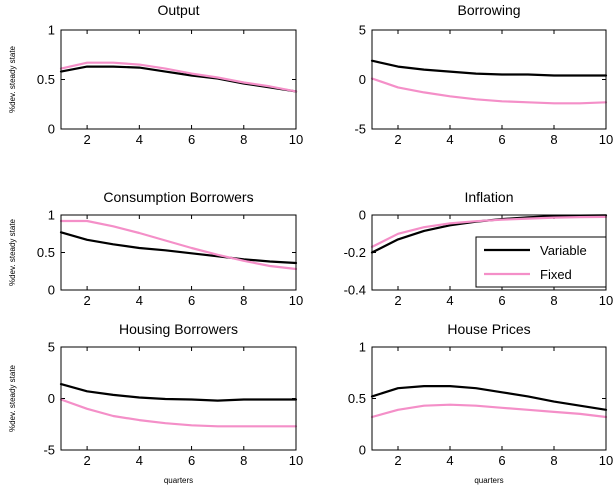  I want to click on legend-box, so click(541, 262).